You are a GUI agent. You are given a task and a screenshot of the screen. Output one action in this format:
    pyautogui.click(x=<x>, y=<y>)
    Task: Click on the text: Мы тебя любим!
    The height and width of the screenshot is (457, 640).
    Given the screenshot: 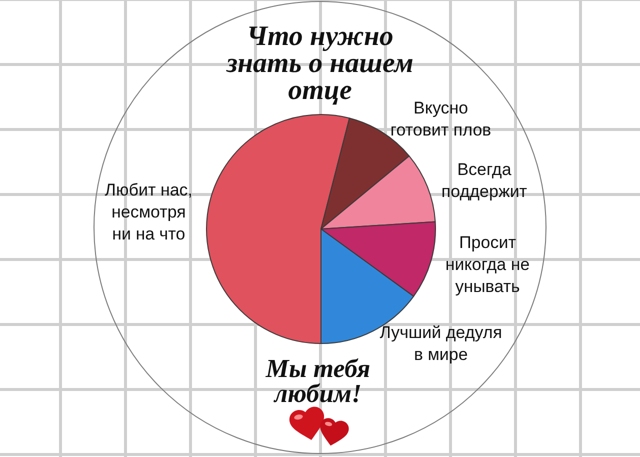 What is the action you would take?
    pyautogui.click(x=318, y=381)
    